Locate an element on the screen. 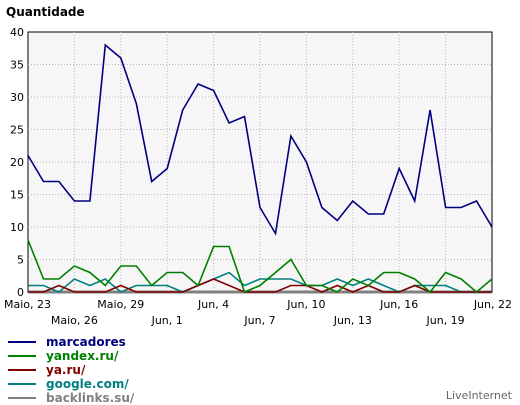 The width and height of the screenshot is (520, 405). x-tick-label: Jun, 22 is located at coordinates (492, 304).